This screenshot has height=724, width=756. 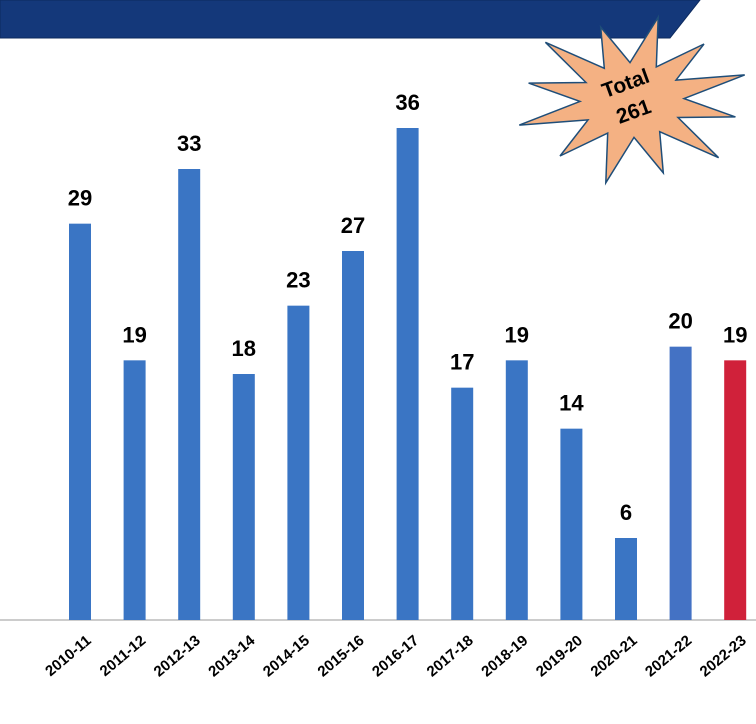 I want to click on x-tick-label: 2013-14, so click(x=232, y=656).